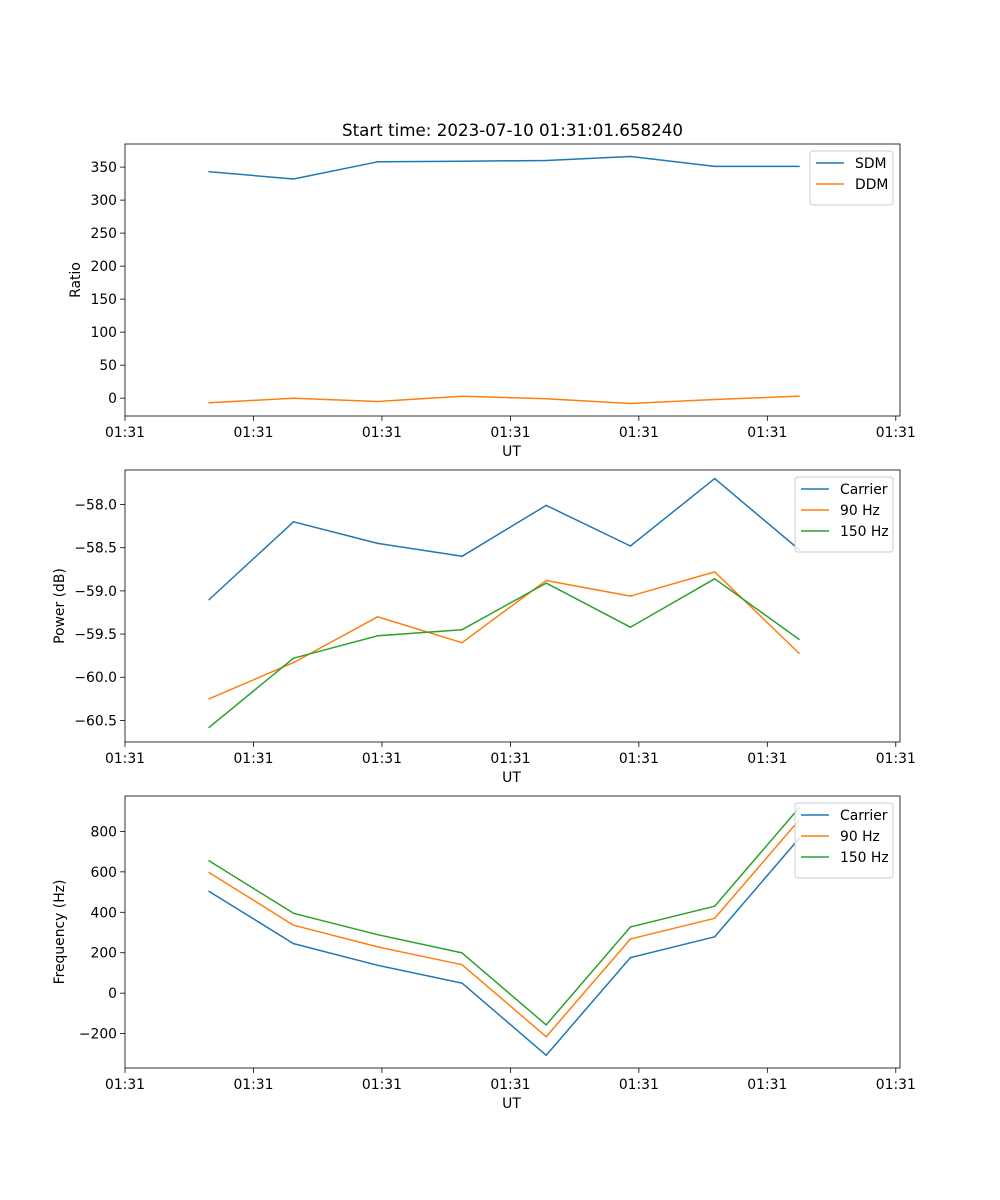  Describe the element at coordinates (103, 300) in the screenshot. I see `y-tick-label: 150` at that location.